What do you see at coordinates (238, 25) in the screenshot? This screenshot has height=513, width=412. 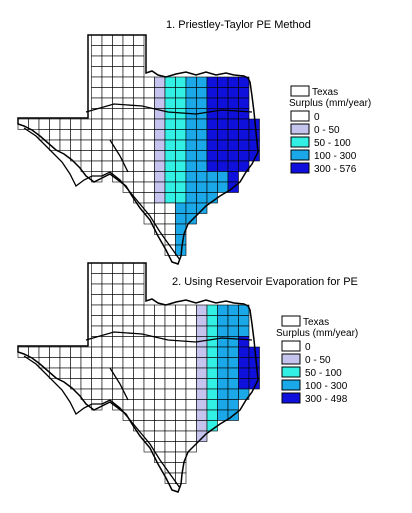 I see `map-title-1: 1. Priestley-Taylor PE Method` at bounding box center [238, 25].